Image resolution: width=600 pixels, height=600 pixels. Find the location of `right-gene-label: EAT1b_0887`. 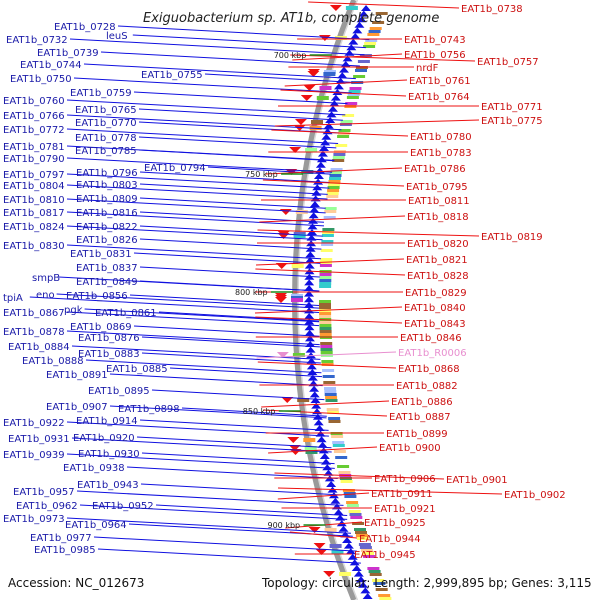

right-gene-label: EAT1b_0887 is located at coordinates (420, 417).